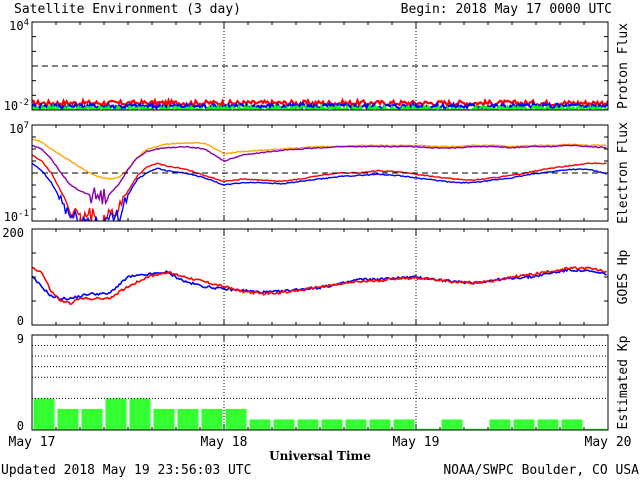 This screenshot has height=480, width=640. I want to click on proton-y-tick-label: 10-2, so click(16, 105).